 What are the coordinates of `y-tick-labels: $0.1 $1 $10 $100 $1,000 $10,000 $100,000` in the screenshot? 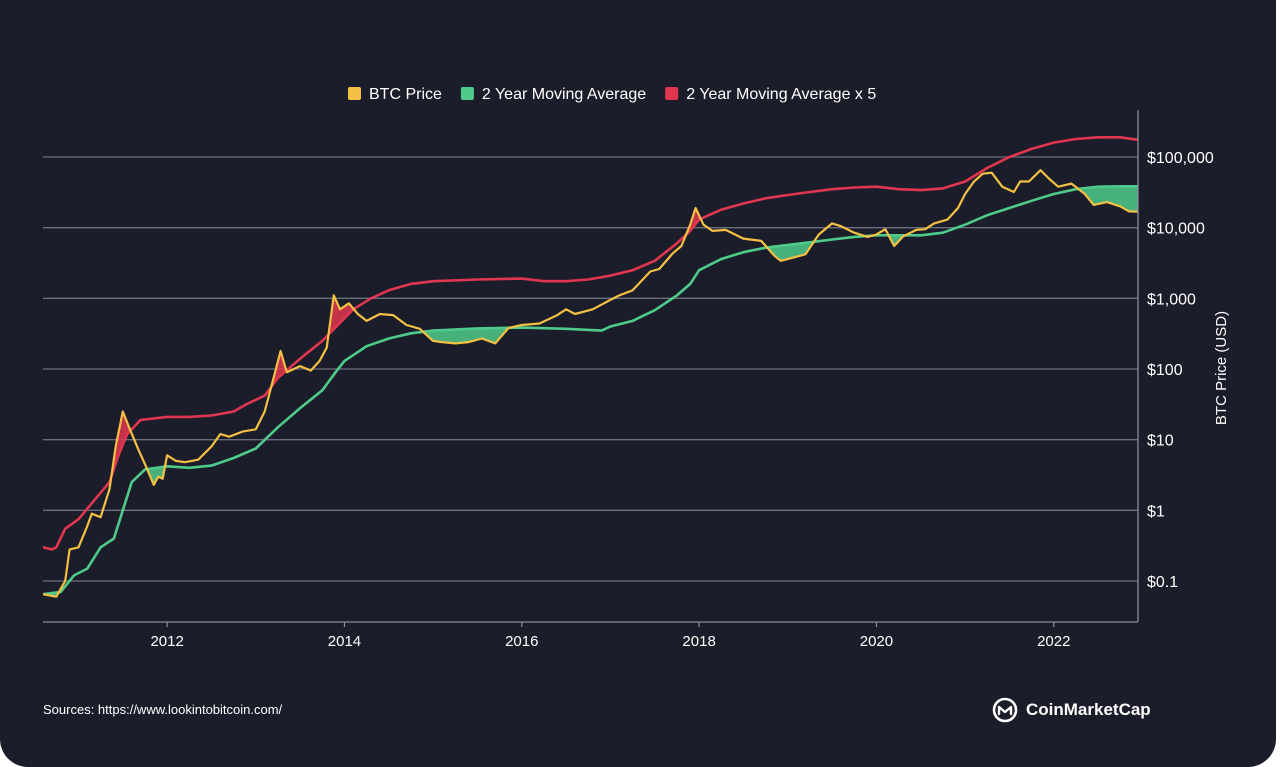 It's located at (1180, 370).